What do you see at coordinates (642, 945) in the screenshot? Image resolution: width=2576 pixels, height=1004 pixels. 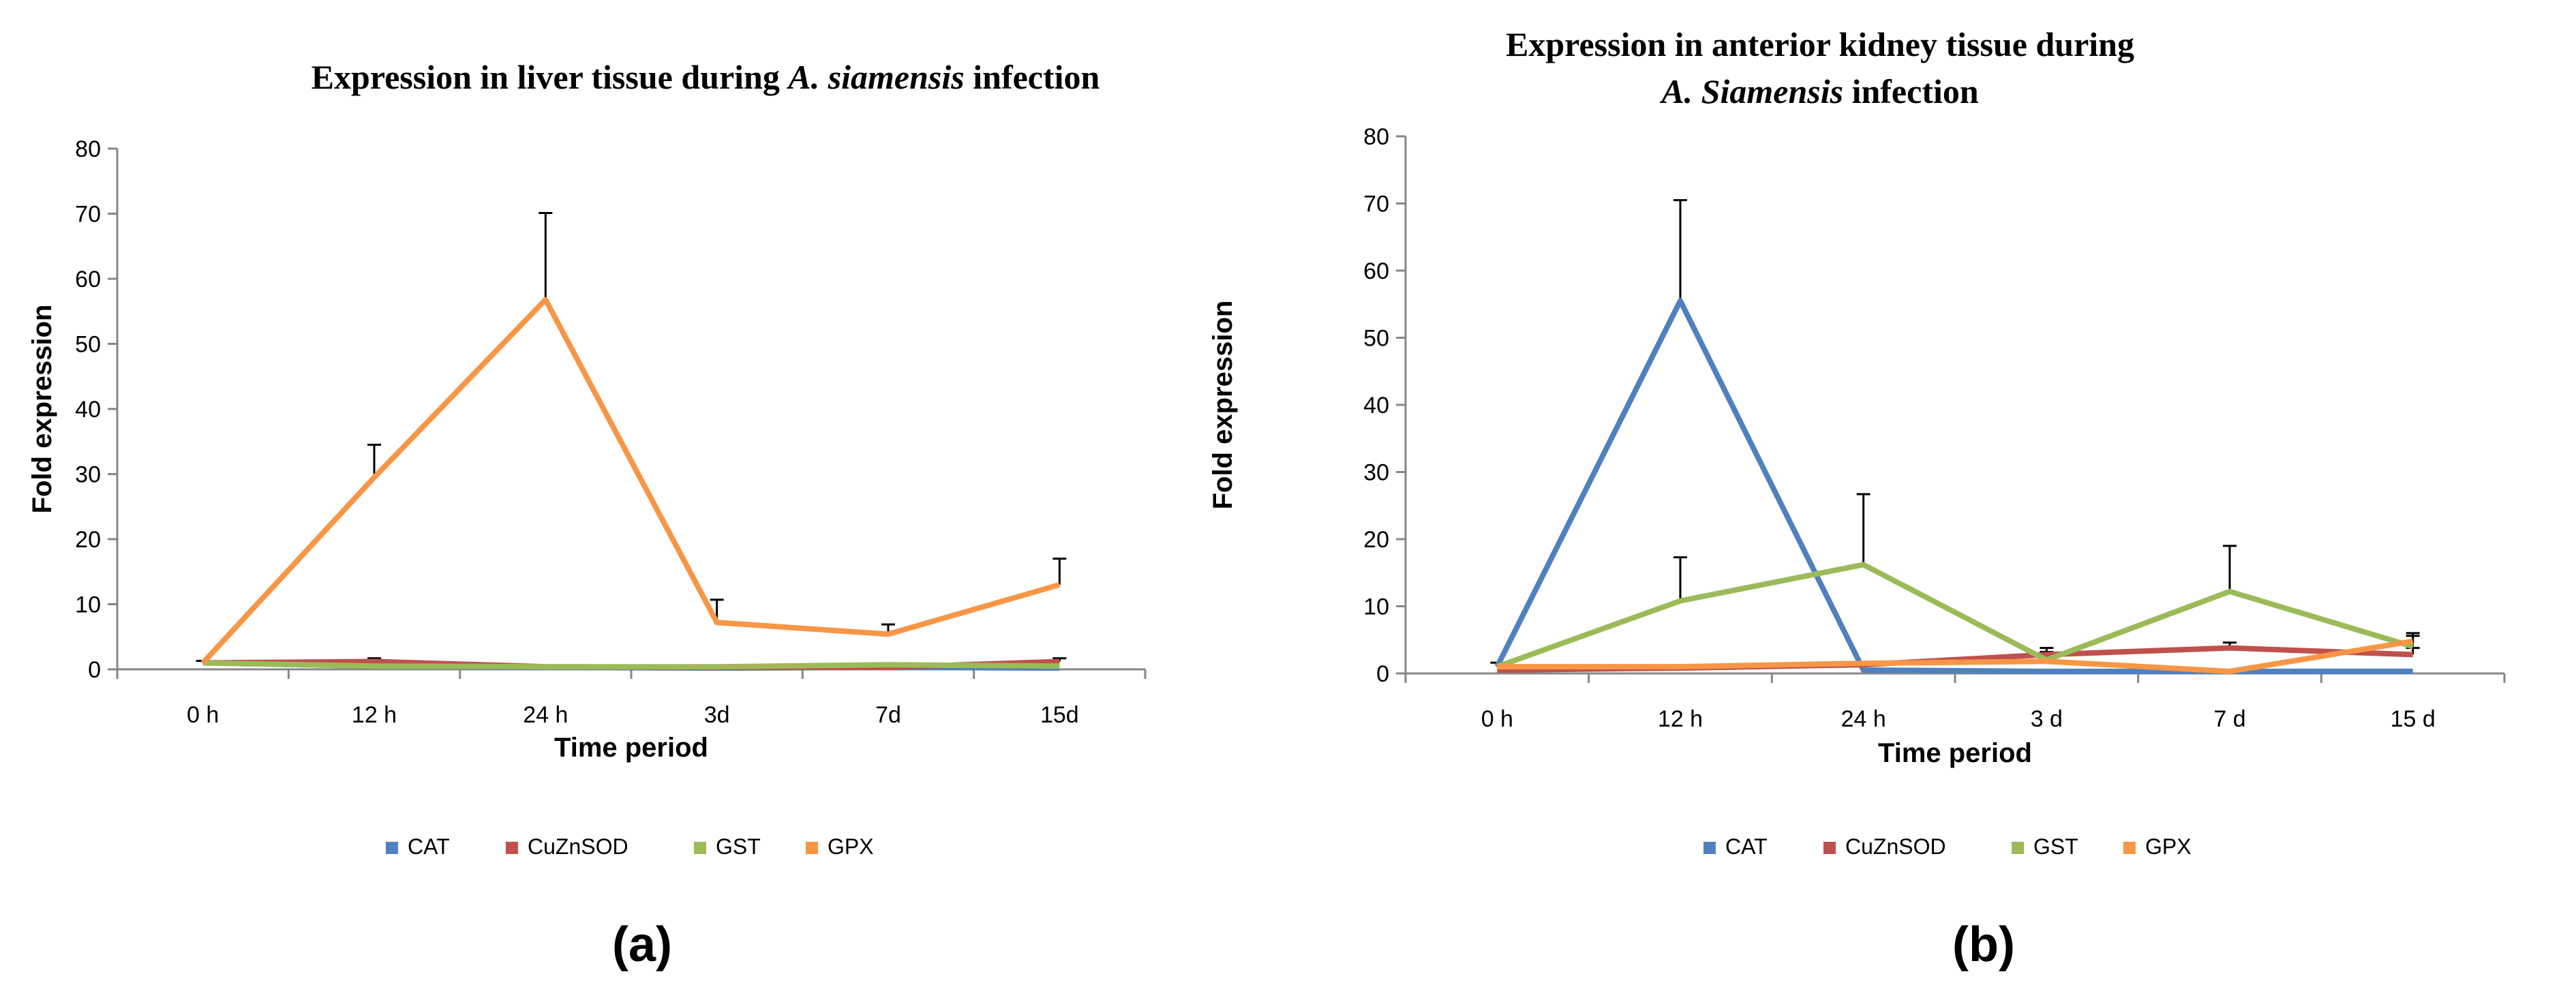 I see `panel-label: (a)` at bounding box center [642, 945].